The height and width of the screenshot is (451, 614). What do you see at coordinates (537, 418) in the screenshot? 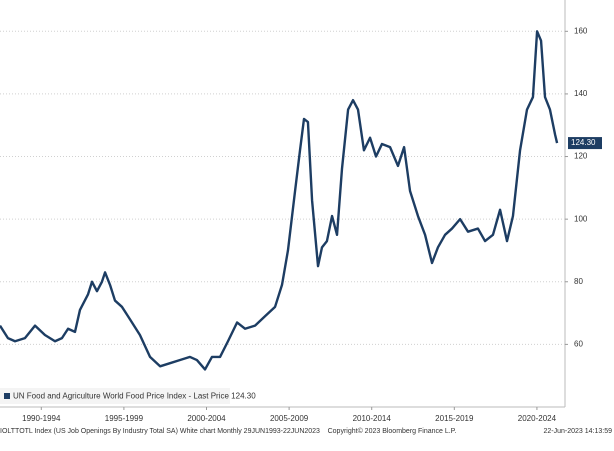
I see `x-tick-label: 2020-2024` at bounding box center [537, 418].